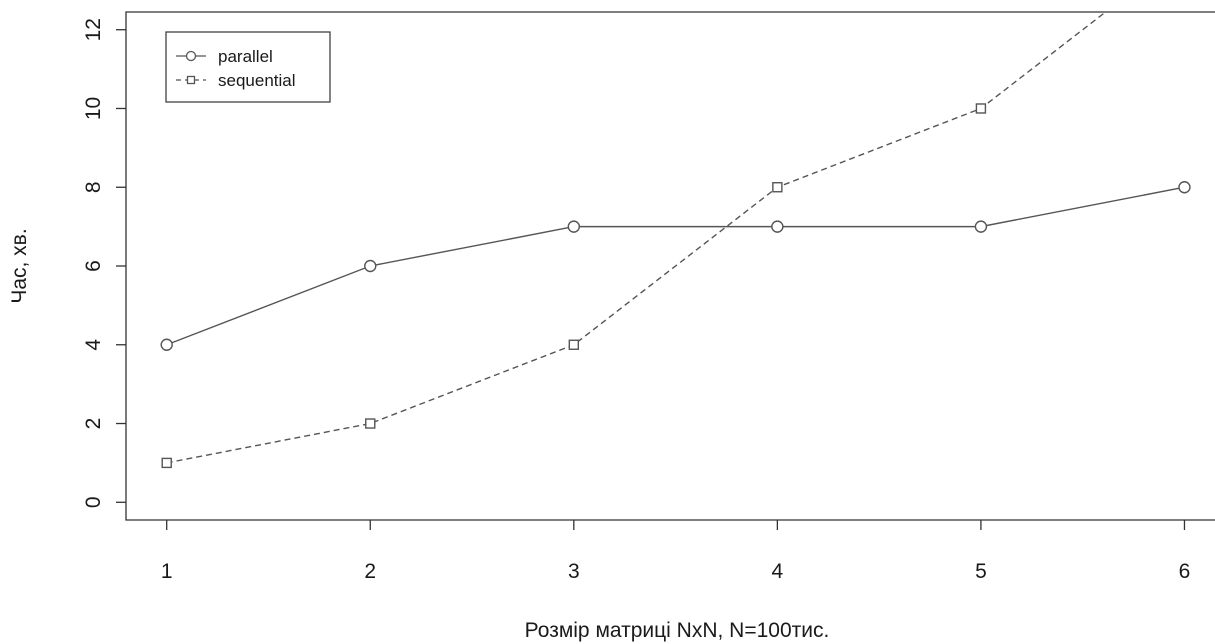 This screenshot has width=1215, height=644. I want to click on x-axis-title: Розмір матриці NxN, N=100тис., so click(677, 630).